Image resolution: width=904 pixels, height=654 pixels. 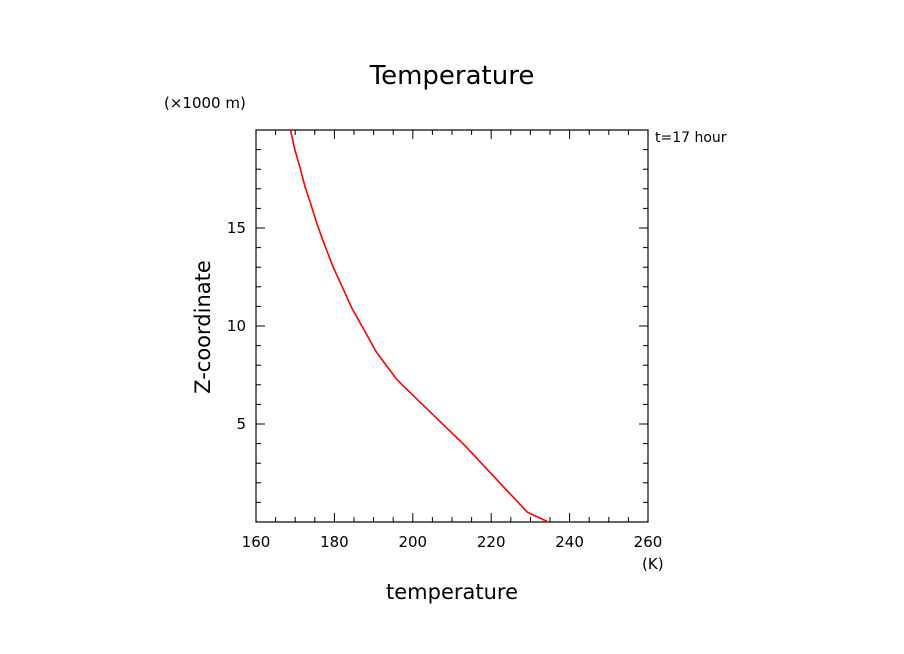 What do you see at coordinates (256, 542) in the screenshot?
I see `x-tick-label: 160` at bounding box center [256, 542].